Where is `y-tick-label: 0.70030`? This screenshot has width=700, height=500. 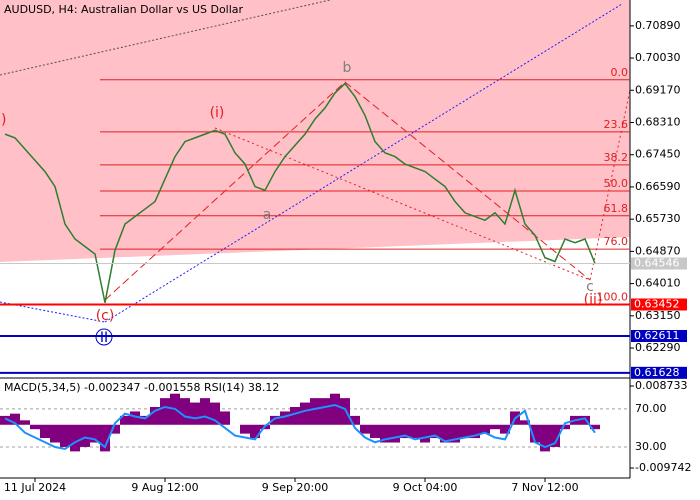
y-tick-label: 0.70030 is located at coordinates (658, 57).